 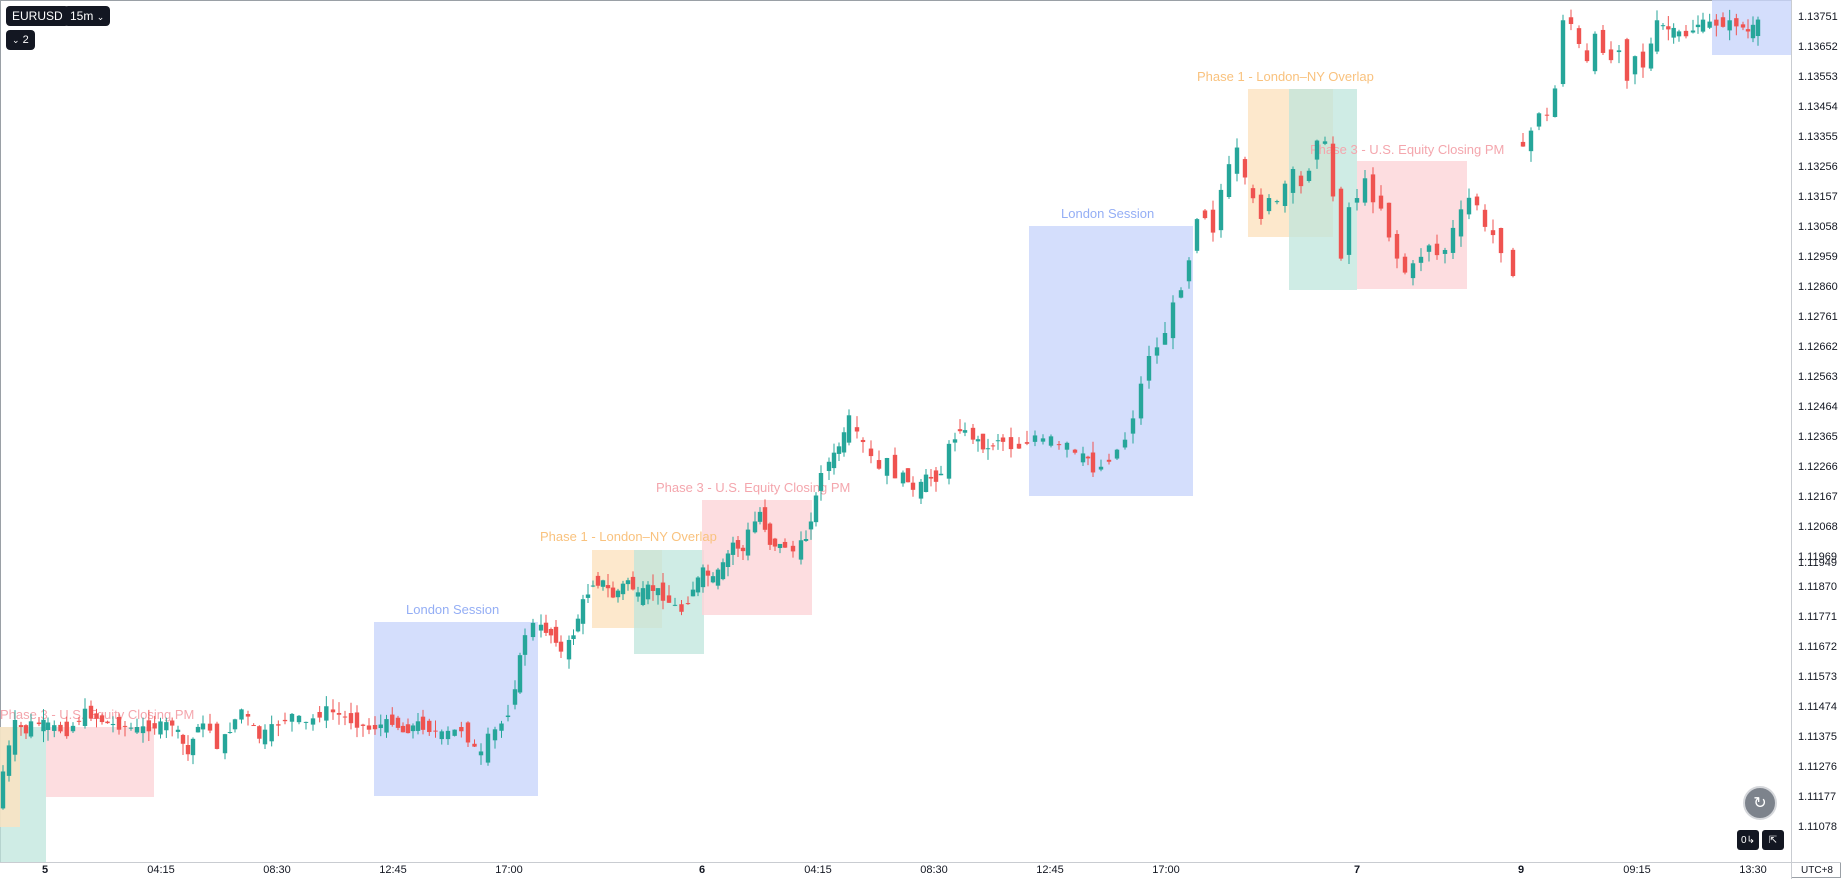 What do you see at coordinates (1816, 870) in the screenshot?
I see `timezone-label: UTC+8` at bounding box center [1816, 870].